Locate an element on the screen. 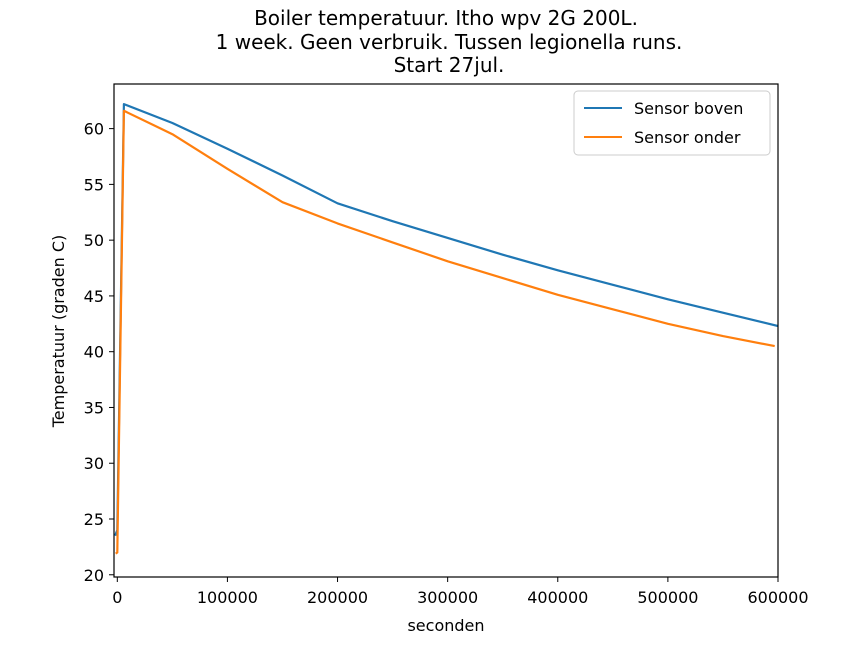 The height and width of the screenshot is (646, 864). x-axis: 0 100000 200000 300000 400000 500000 600000 is located at coordinates (460, 592).